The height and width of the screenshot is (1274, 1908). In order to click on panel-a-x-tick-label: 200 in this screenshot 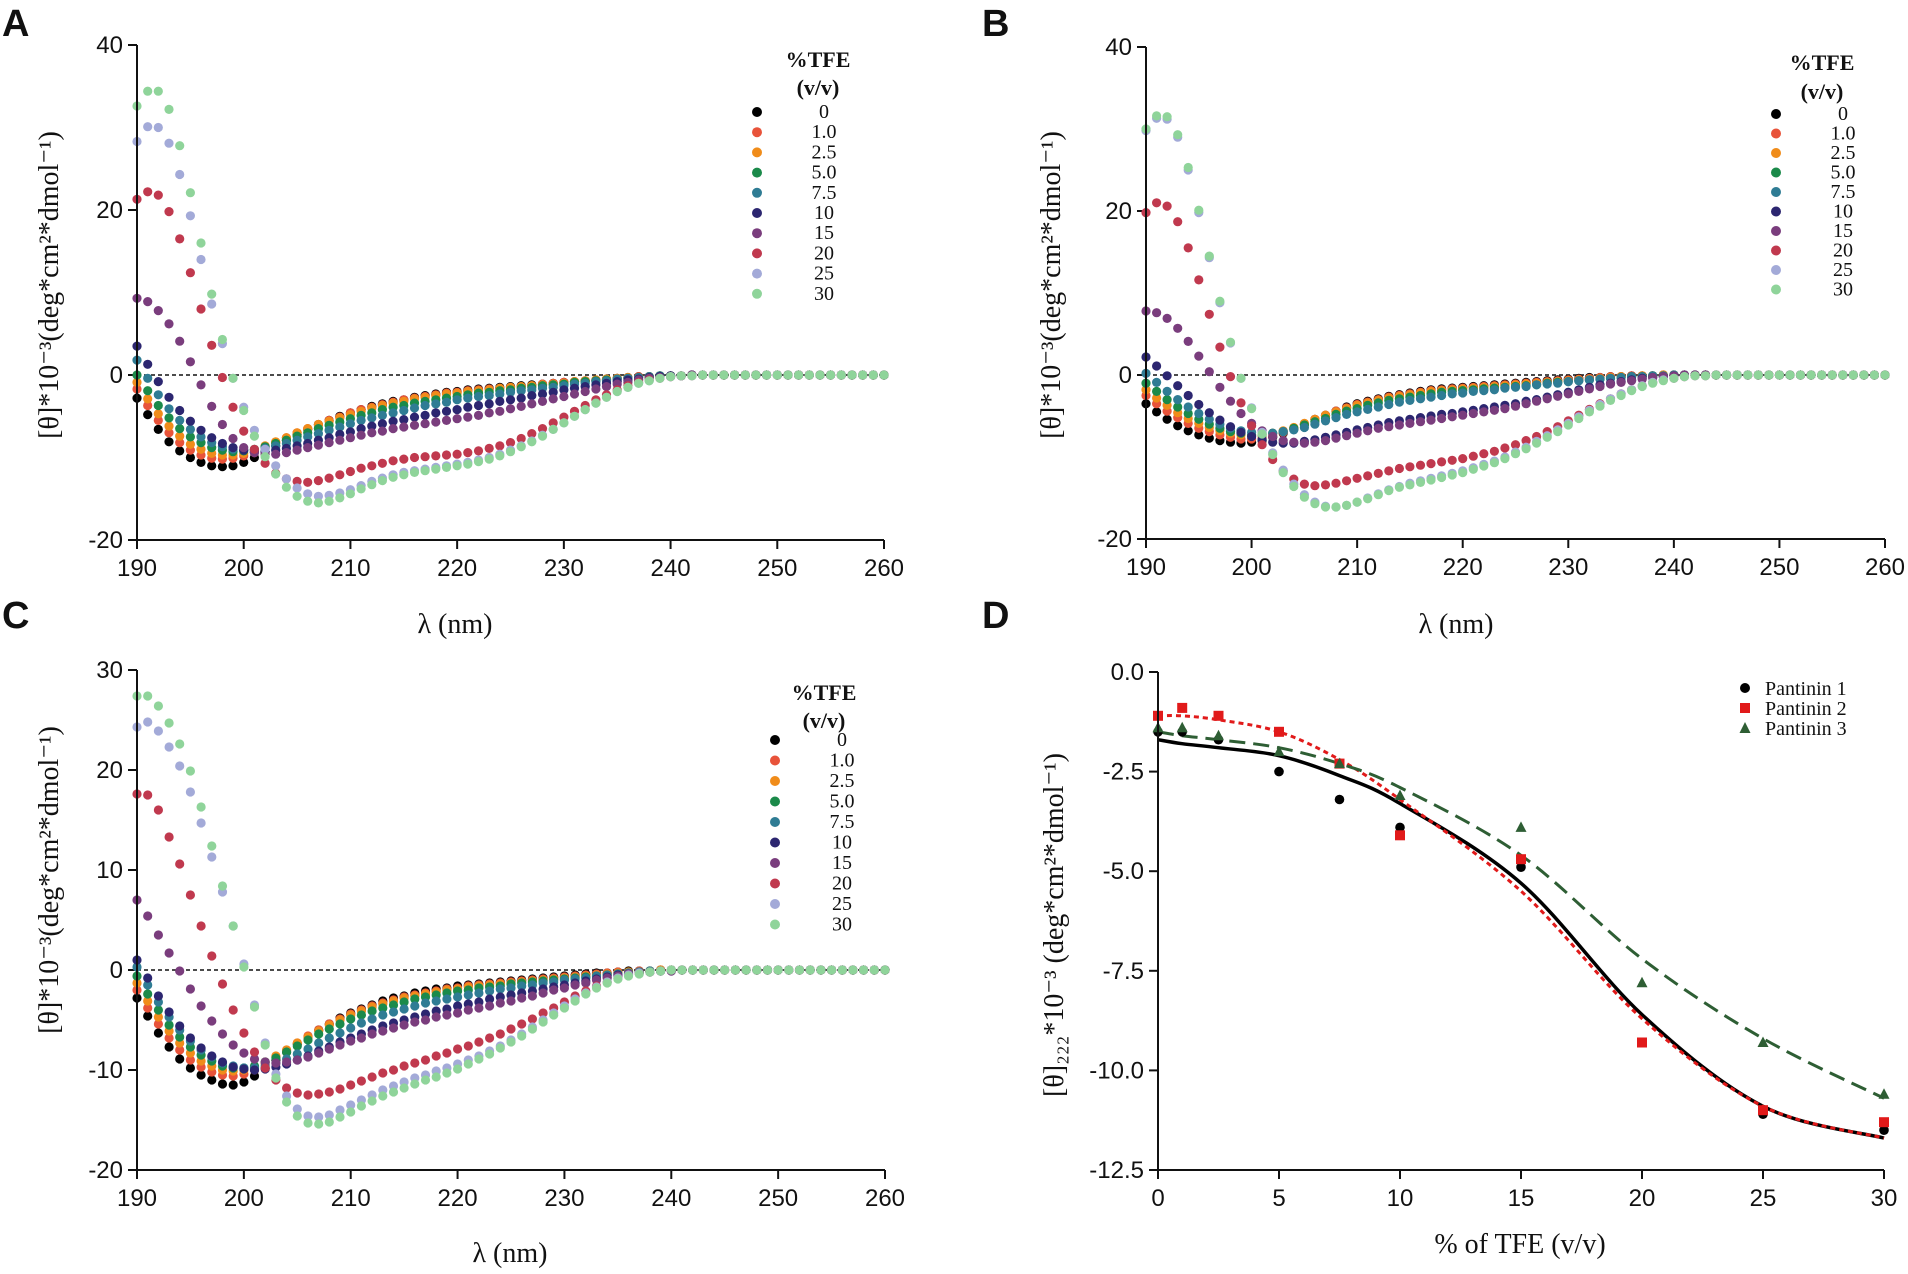, I will do `click(244, 568)`.